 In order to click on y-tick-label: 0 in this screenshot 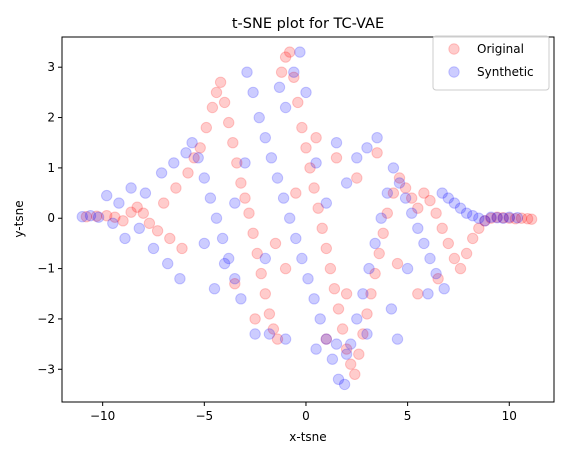, I will do `click(51, 218)`.